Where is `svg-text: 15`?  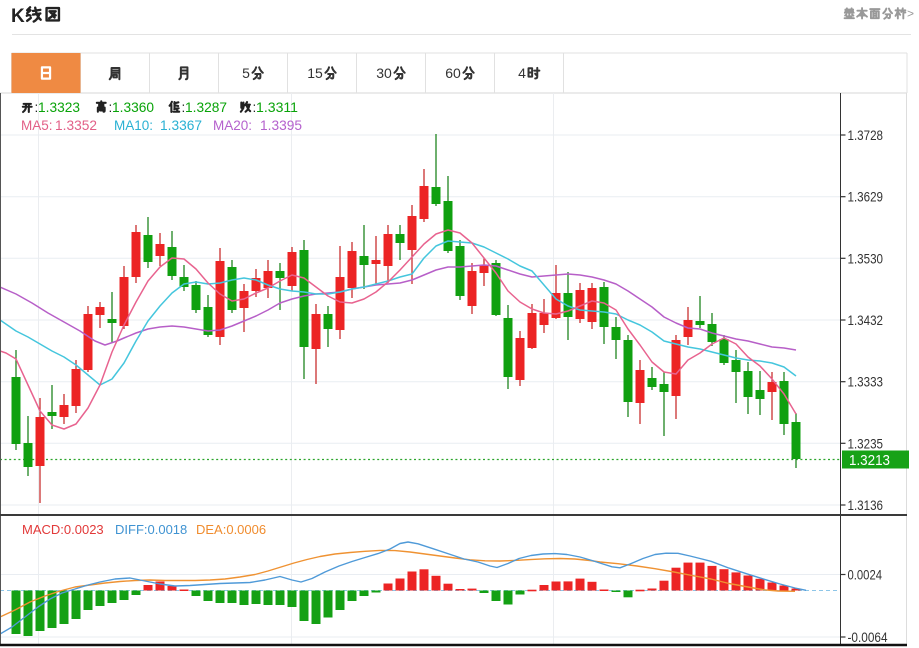 svg-text: 15 is located at coordinates (315, 73).